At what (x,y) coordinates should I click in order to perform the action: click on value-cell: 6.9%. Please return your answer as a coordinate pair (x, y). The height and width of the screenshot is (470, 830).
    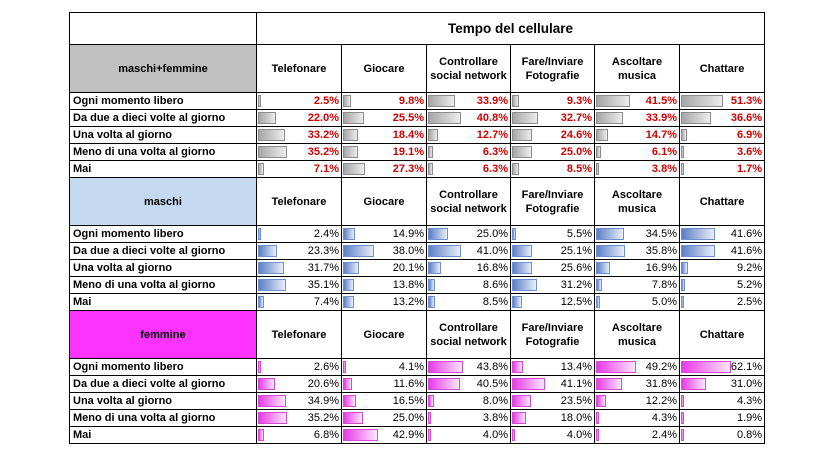
    Looking at the image, I should click on (722, 135).